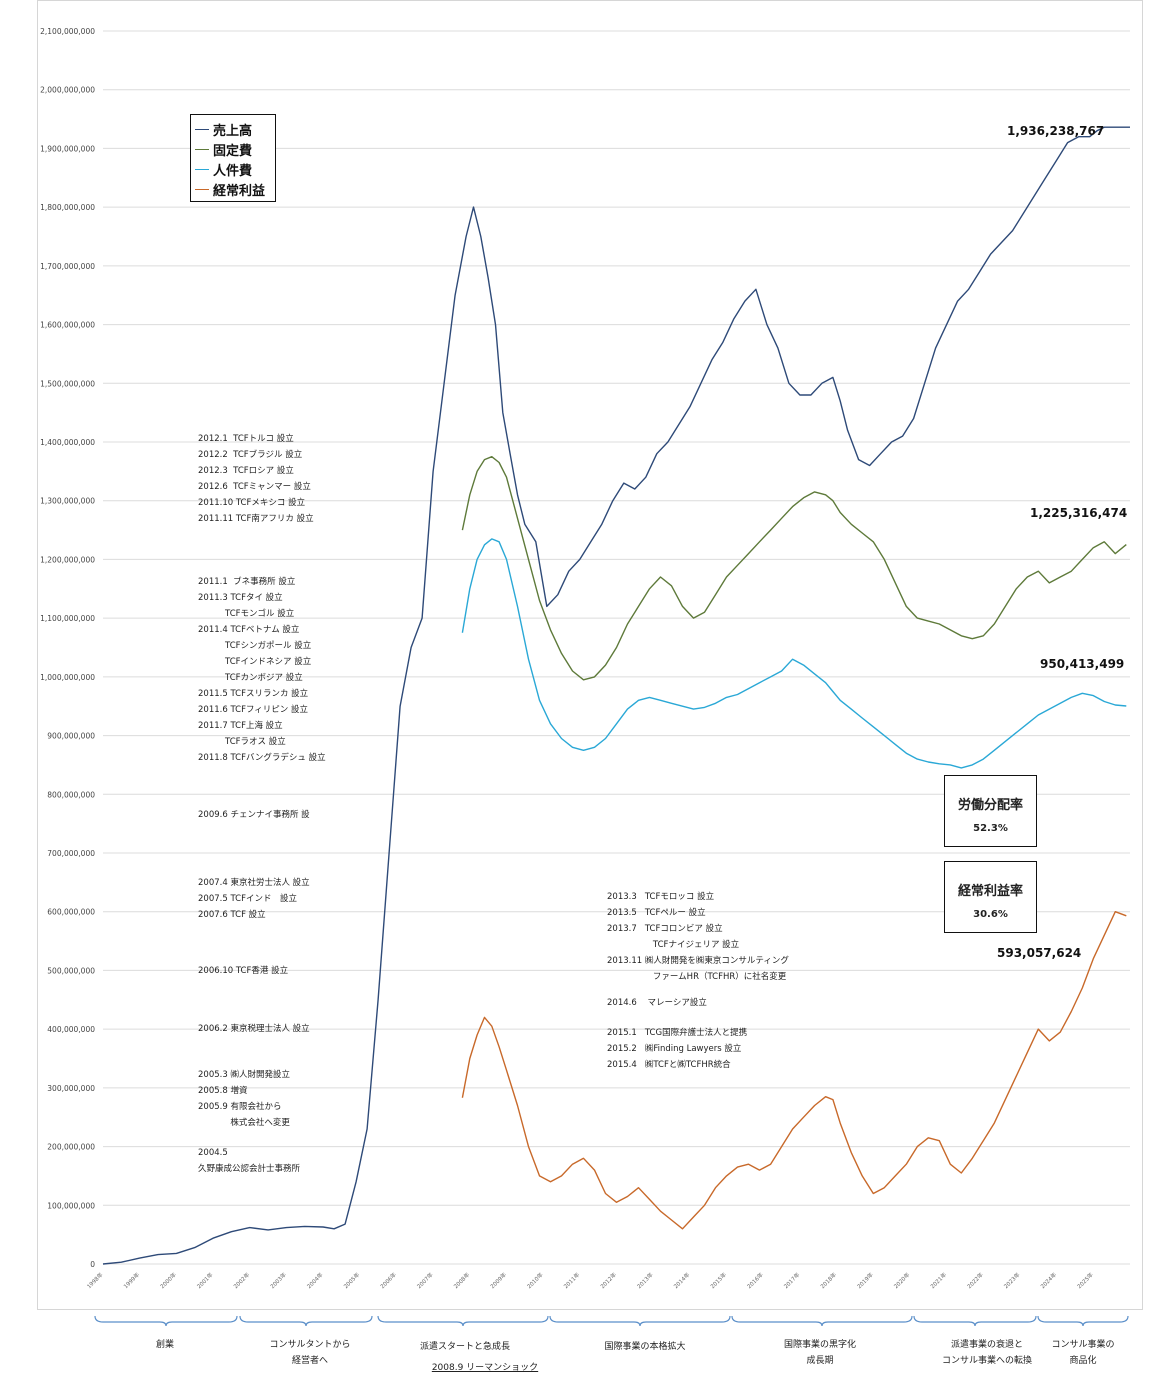  What do you see at coordinates (975, 1280) in the screenshot?
I see `x-tick-label: 2022年` at bounding box center [975, 1280].